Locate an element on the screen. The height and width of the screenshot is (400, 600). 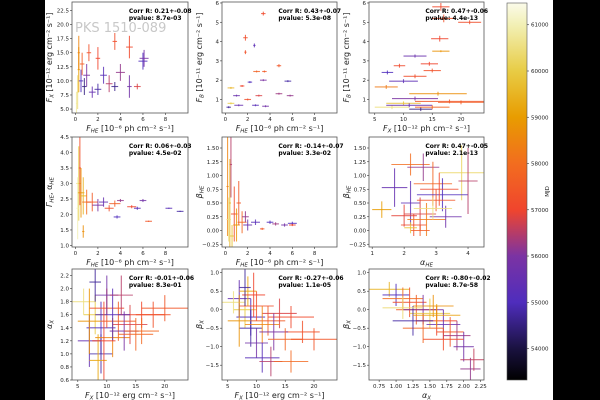
y-tick-label: 0.50 is located at coordinates (213, 204).